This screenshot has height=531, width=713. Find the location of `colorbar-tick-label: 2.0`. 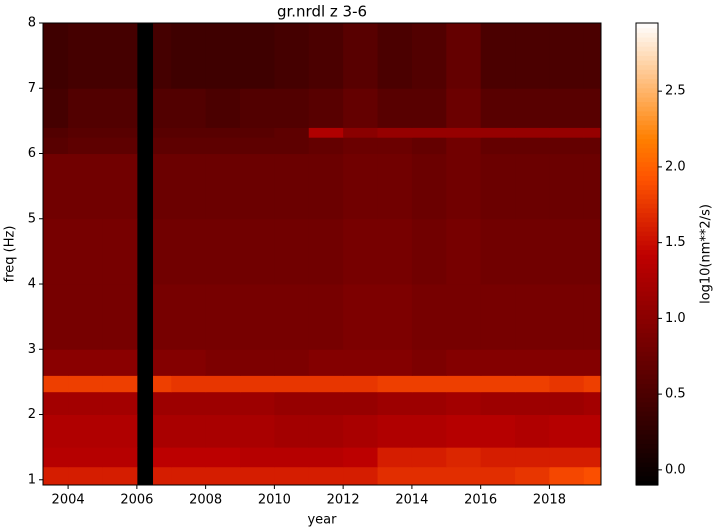

colorbar-tick-label: 2.0 is located at coordinates (675, 166).